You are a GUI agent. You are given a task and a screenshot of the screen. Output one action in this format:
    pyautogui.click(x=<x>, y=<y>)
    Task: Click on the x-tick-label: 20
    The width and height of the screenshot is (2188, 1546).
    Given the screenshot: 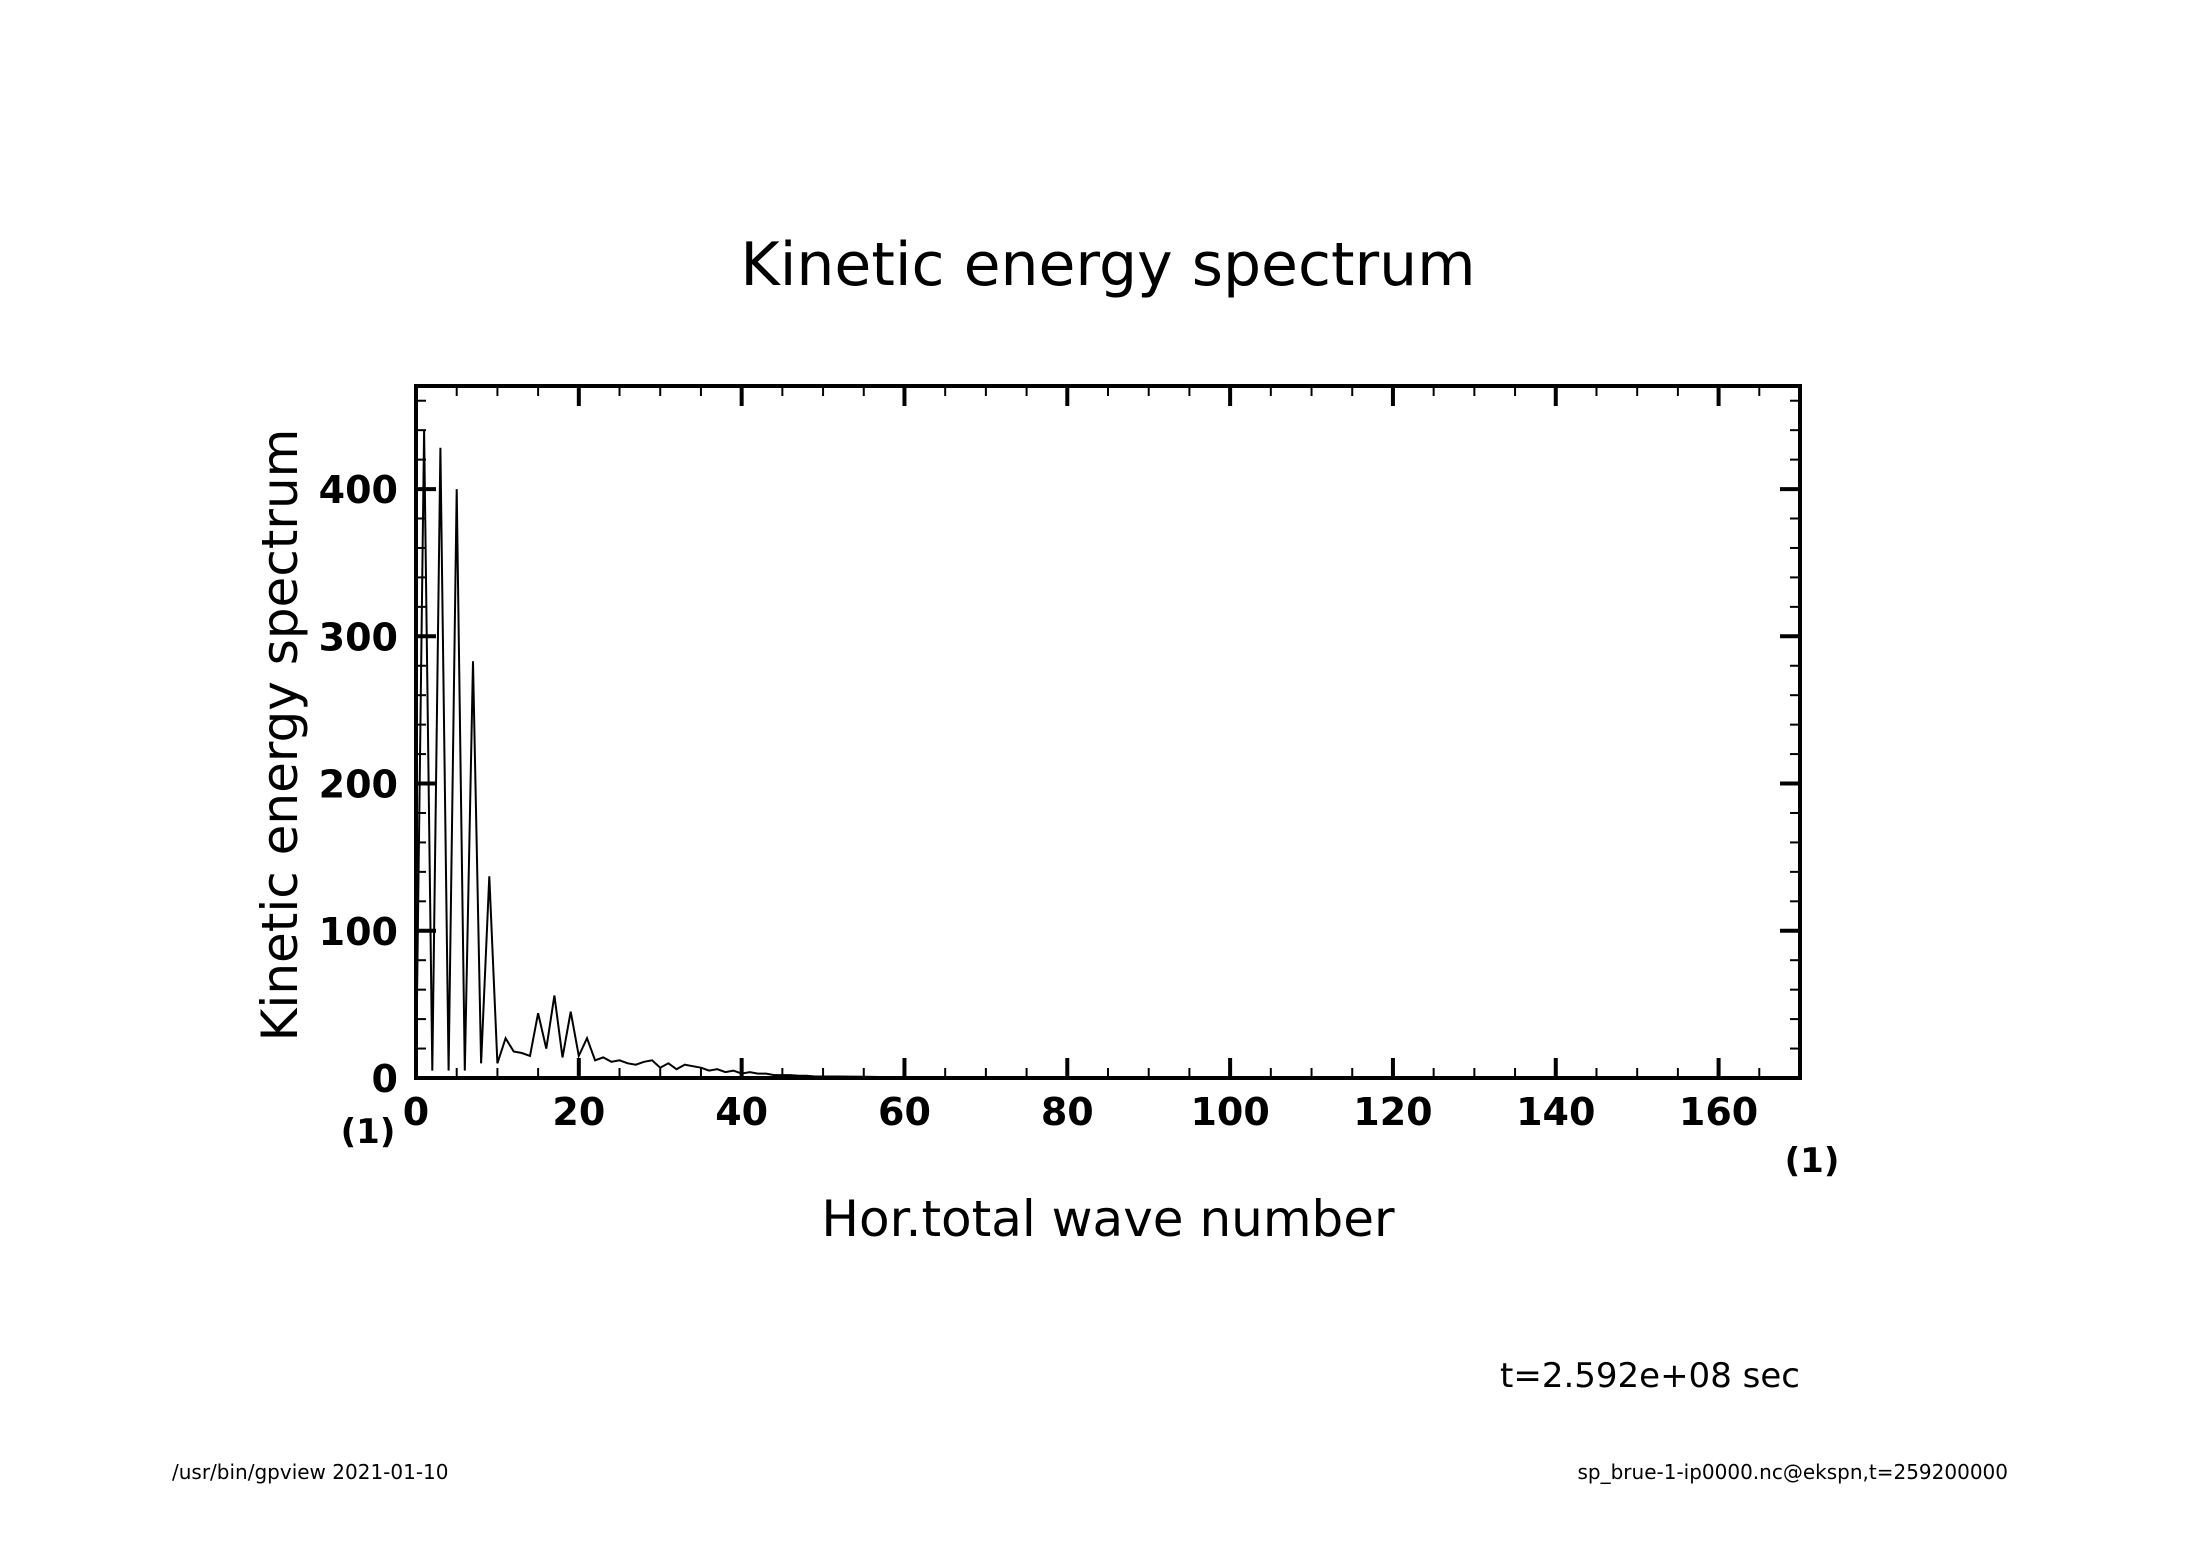 What is the action you would take?
    pyautogui.click(x=578, y=1112)
    